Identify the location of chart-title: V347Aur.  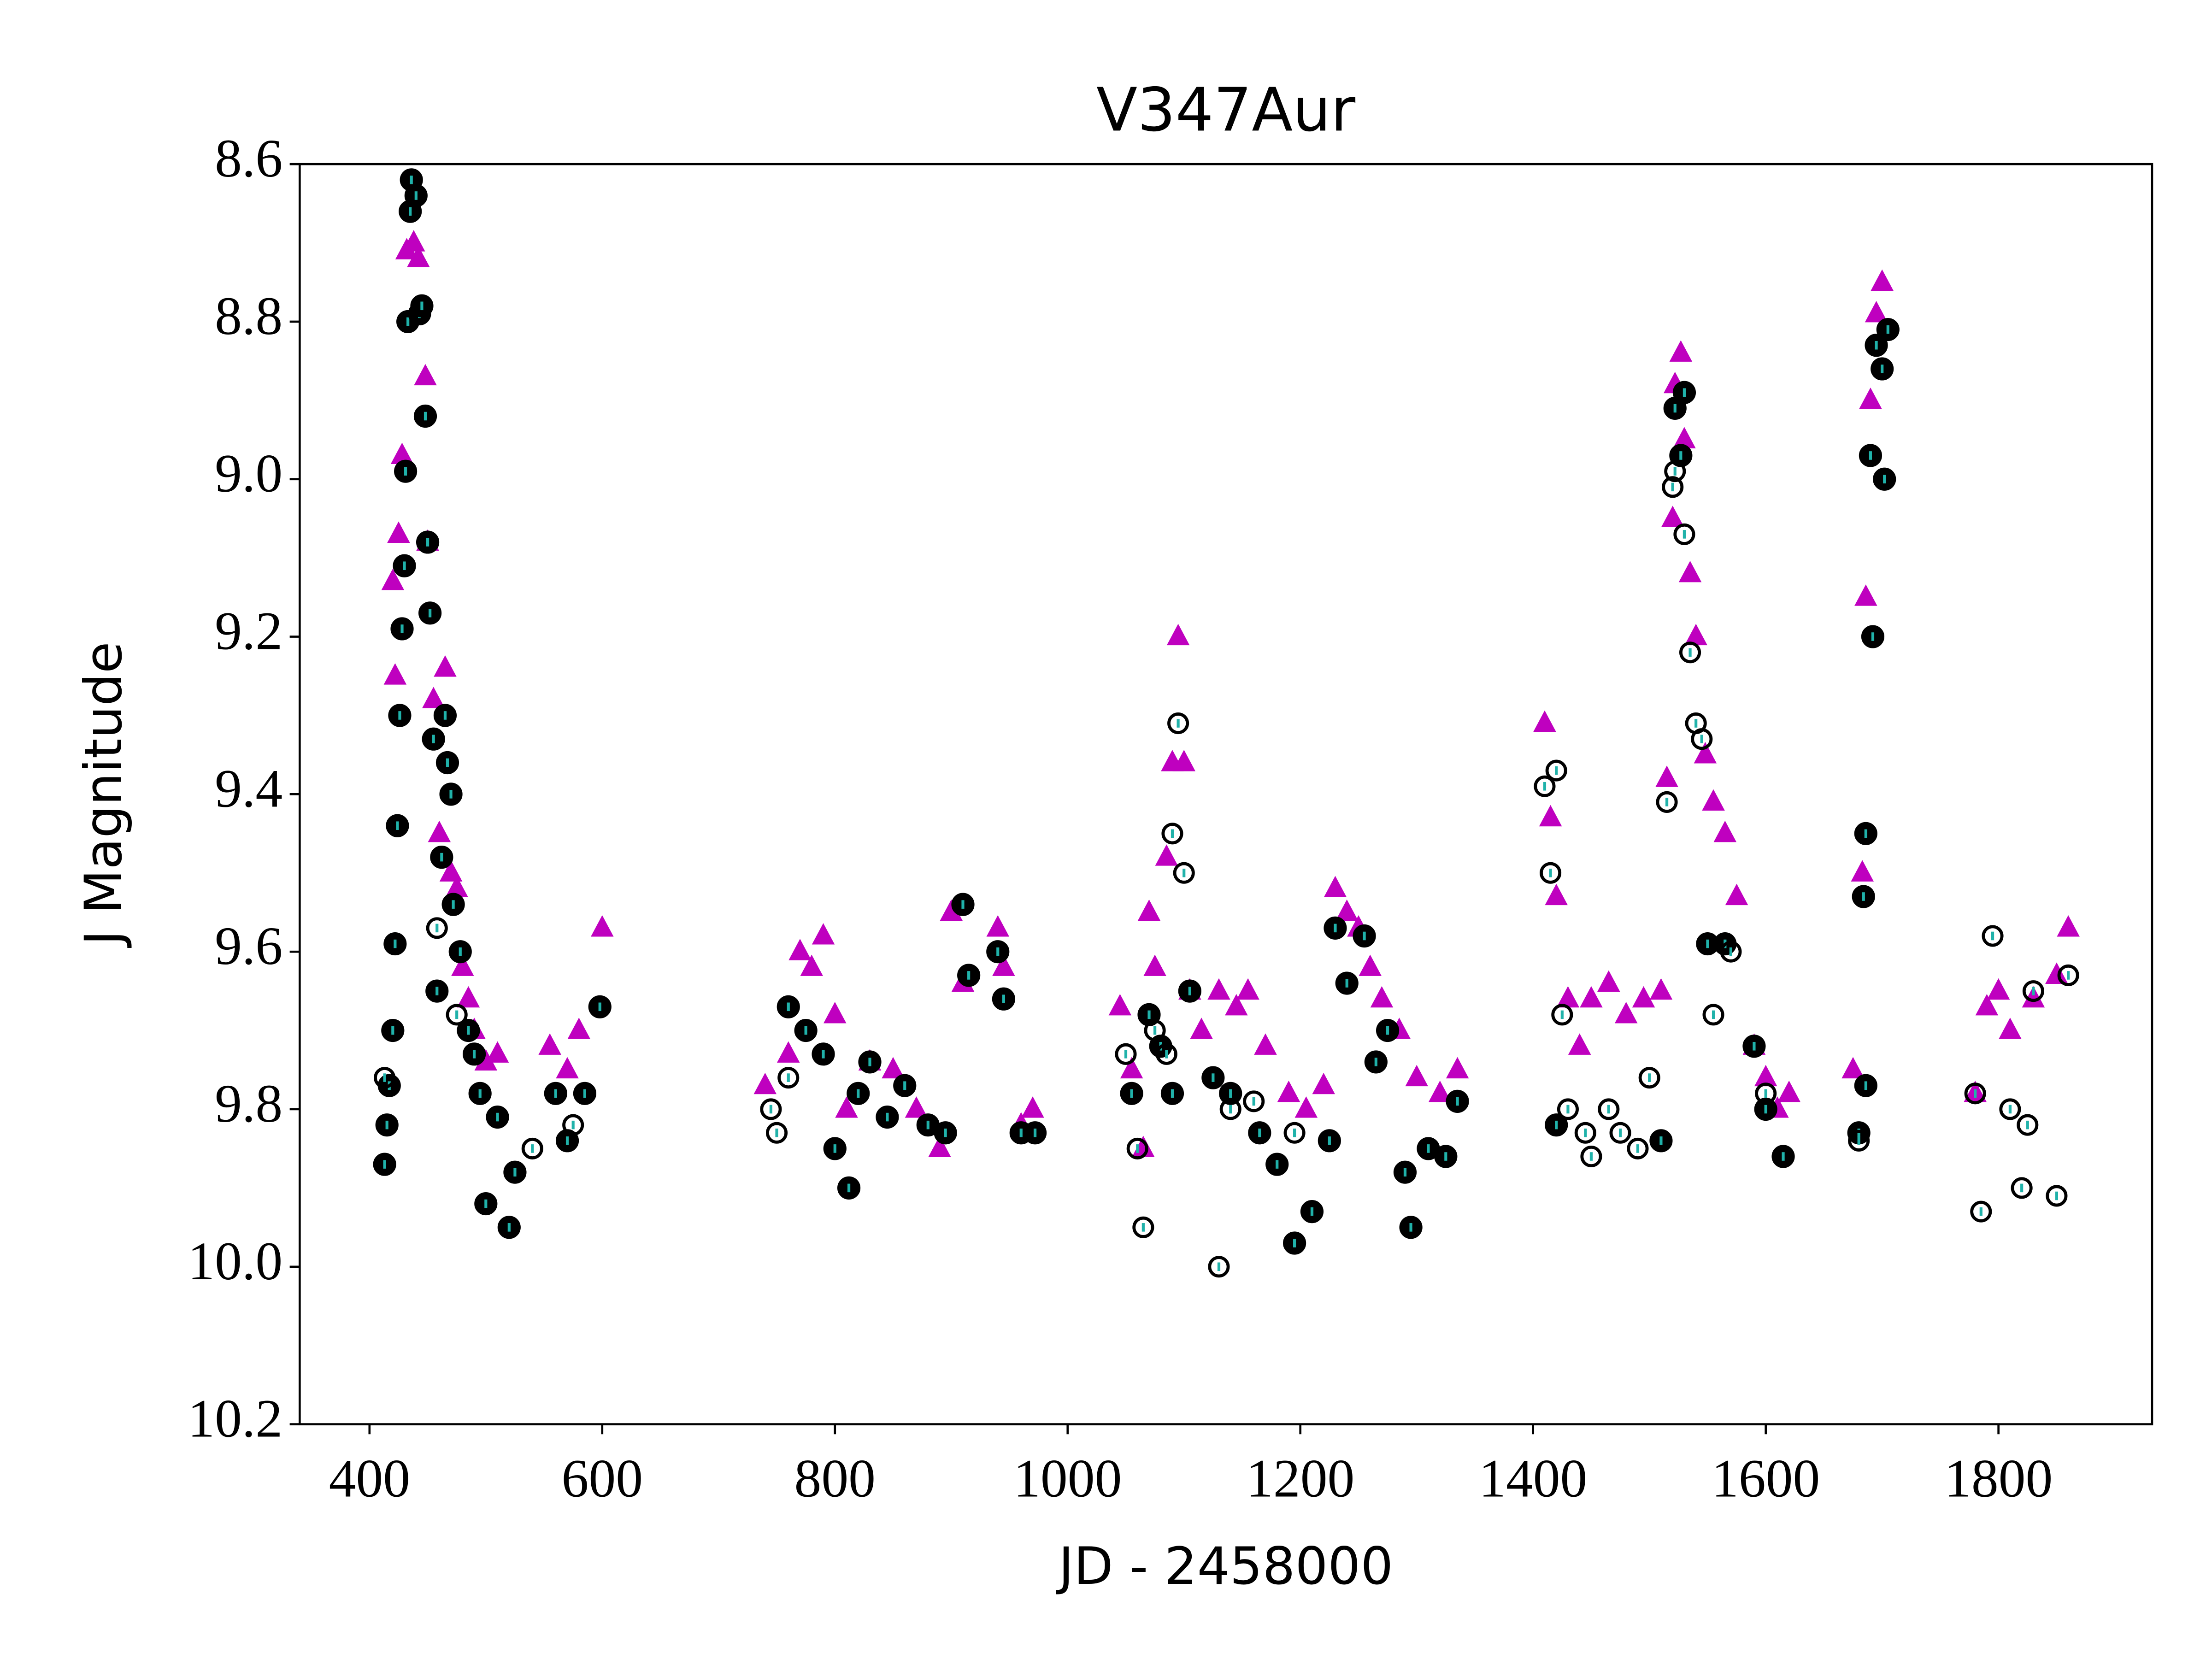
(1226, 110).